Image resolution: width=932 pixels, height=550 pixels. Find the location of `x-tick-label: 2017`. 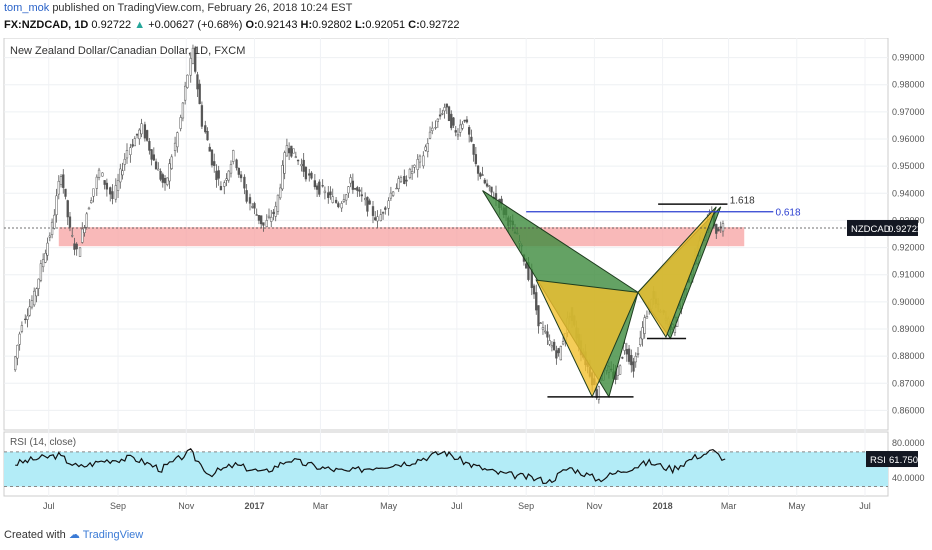

x-tick-label: 2017 is located at coordinates (254, 506).